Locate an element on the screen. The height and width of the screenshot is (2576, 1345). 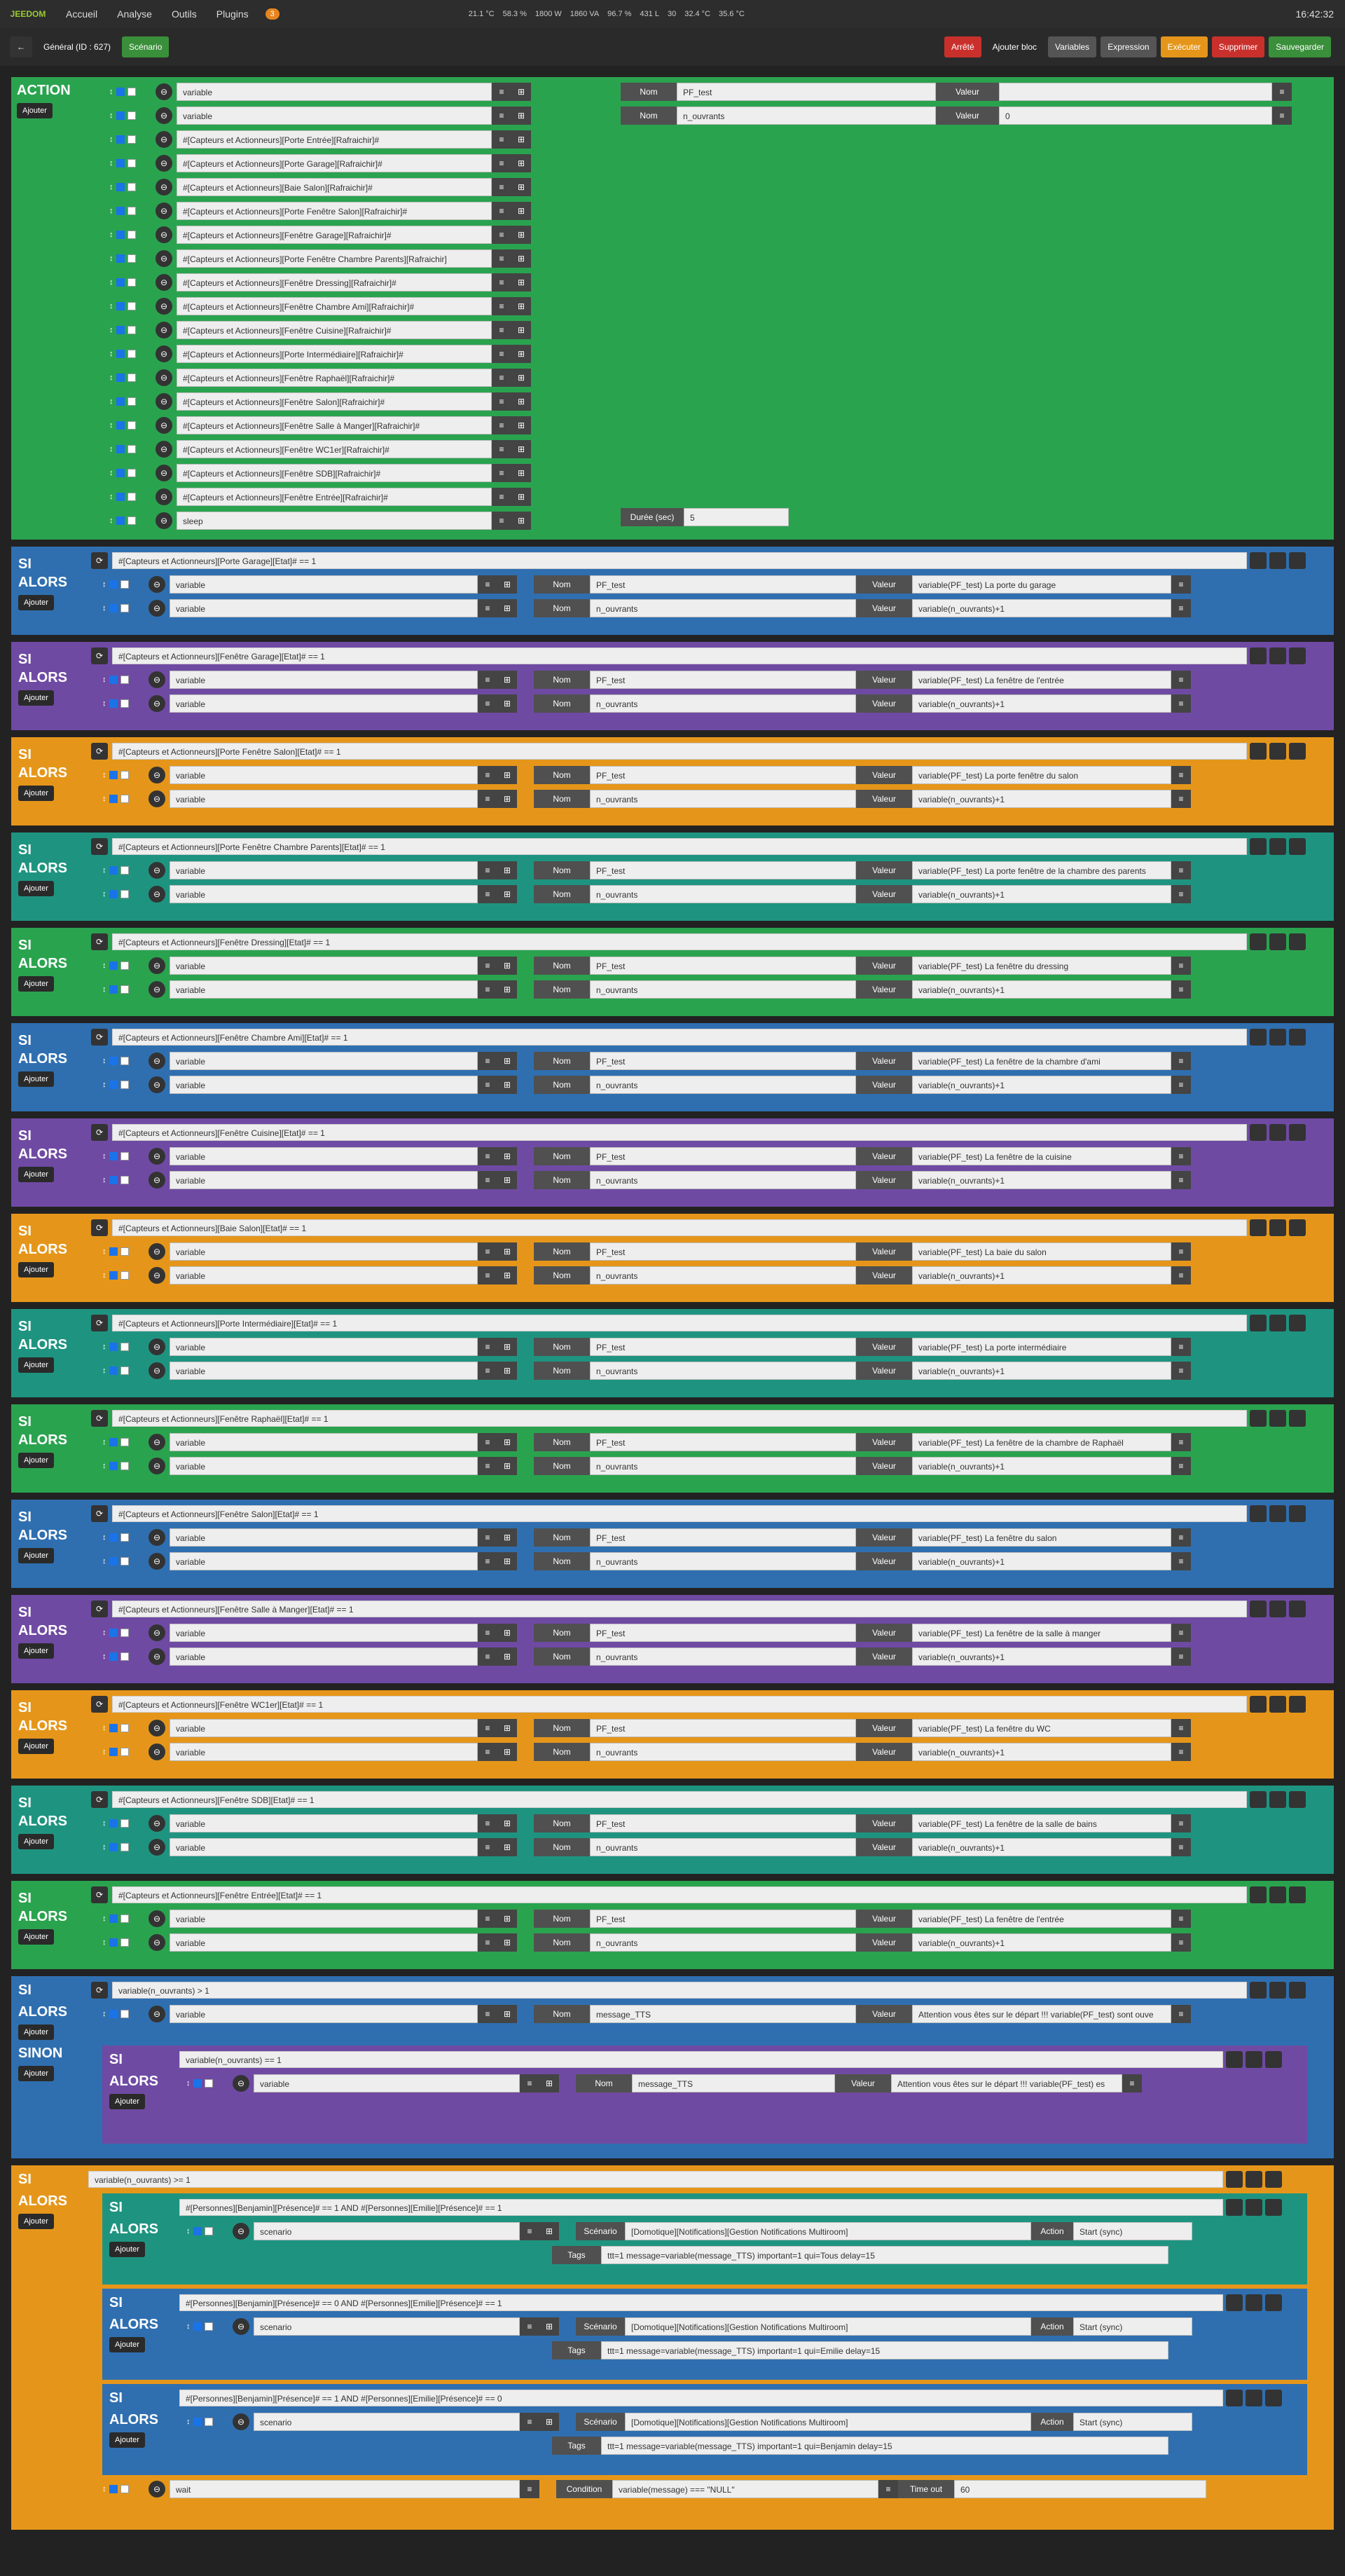
sleep-duration-field: 5 is located at coordinates (736, 517).